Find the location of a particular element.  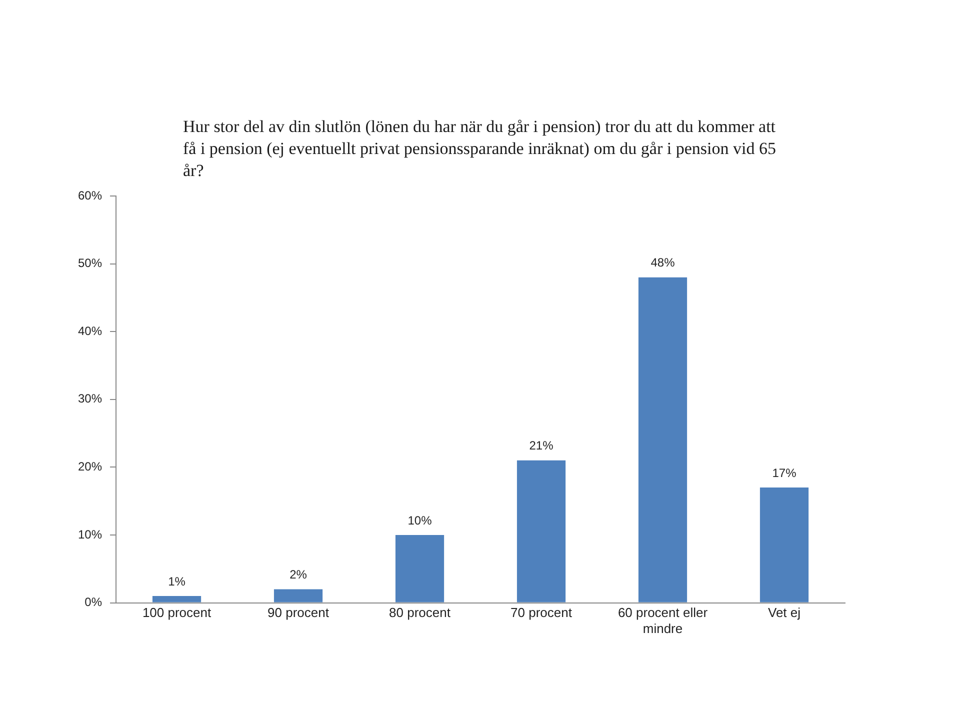

y-tick-label: 50% is located at coordinates (90, 263).